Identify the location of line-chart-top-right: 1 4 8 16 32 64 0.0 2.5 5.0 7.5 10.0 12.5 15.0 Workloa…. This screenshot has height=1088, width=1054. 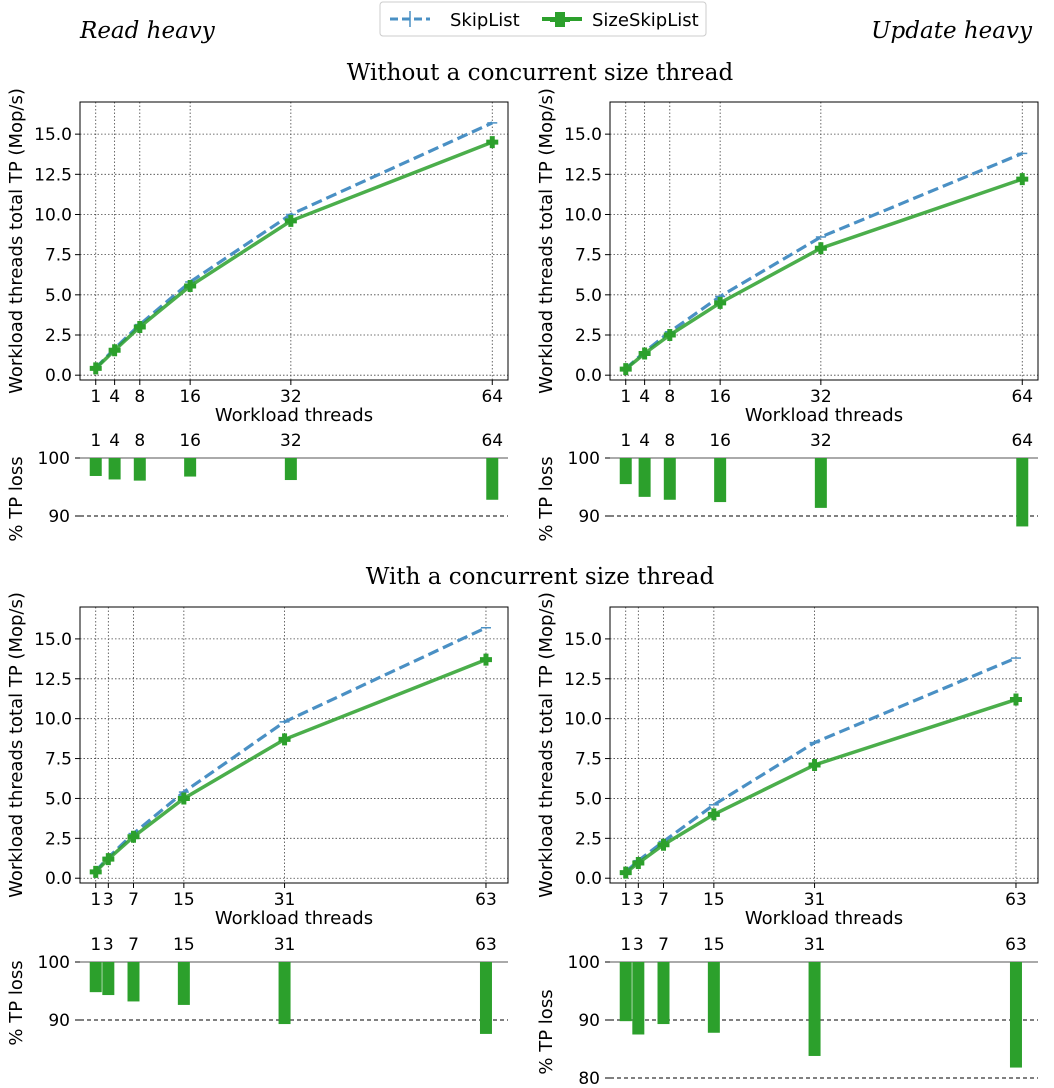
(787, 257).